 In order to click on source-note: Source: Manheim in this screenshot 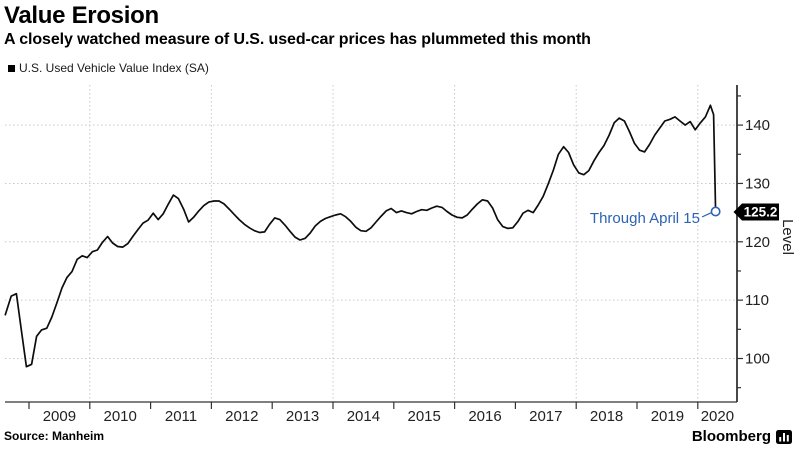, I will do `click(54, 436)`.